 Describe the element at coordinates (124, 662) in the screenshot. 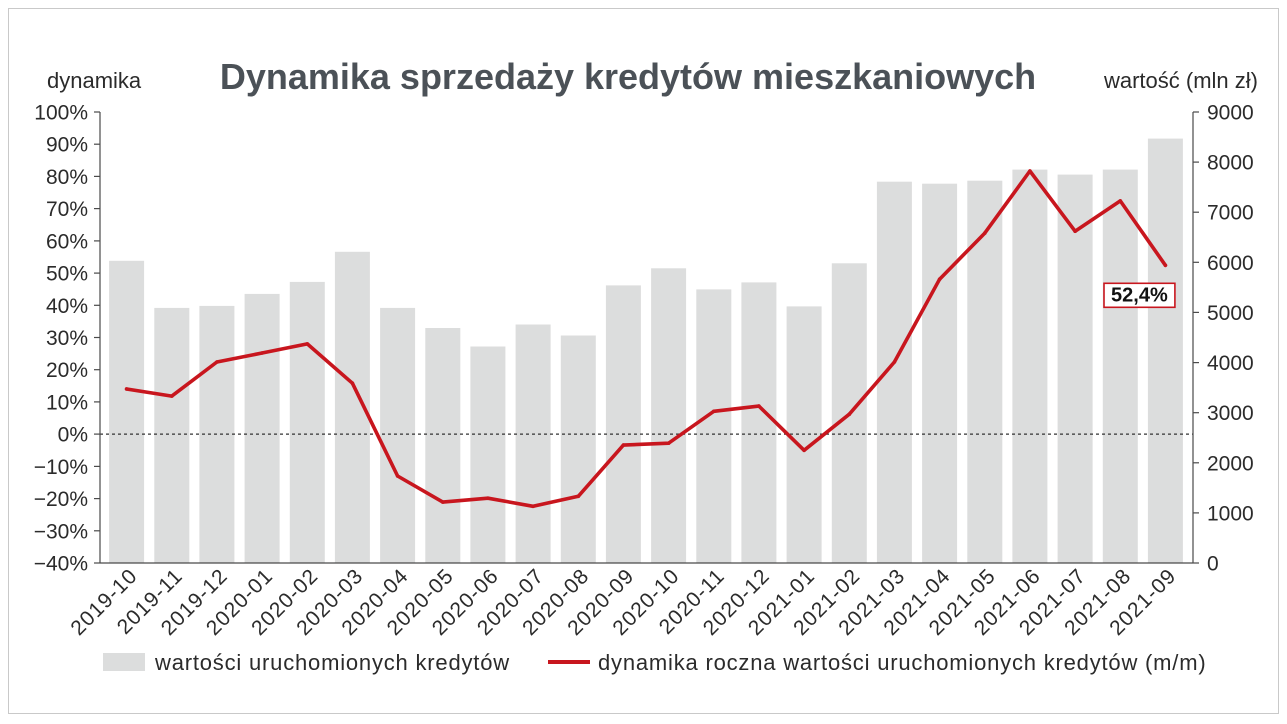

I see `legend-swatch-bars` at that location.